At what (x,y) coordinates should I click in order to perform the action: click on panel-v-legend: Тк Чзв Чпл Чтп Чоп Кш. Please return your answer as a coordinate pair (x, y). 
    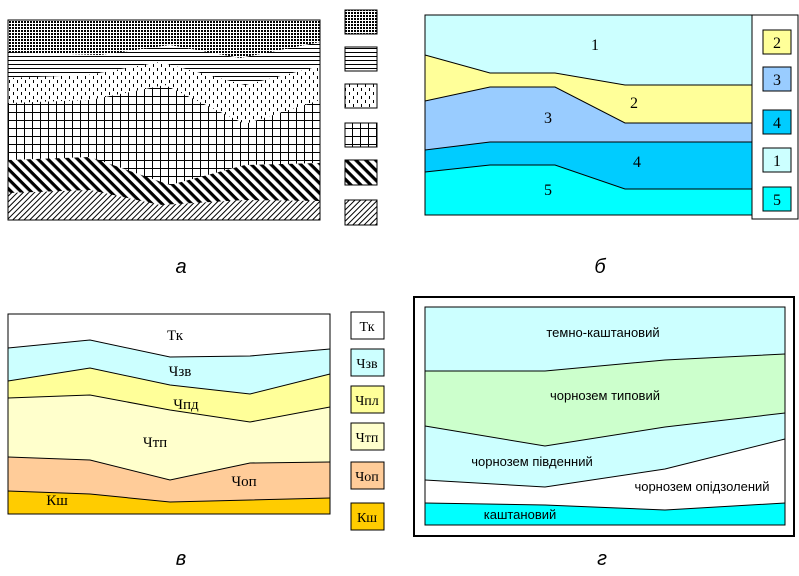
    Looking at the image, I should click on (367, 421).